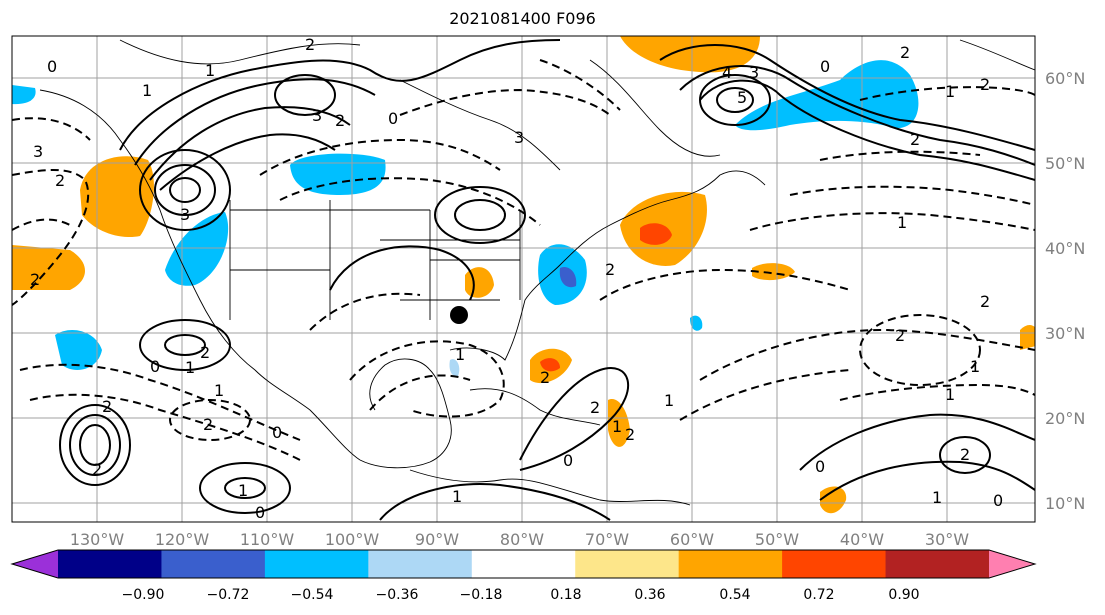 Image resolution: width=1105 pixels, height=615 pixels. Describe the element at coordinates (35, 564) in the screenshot. I see `colorbar-extend-min` at that location.